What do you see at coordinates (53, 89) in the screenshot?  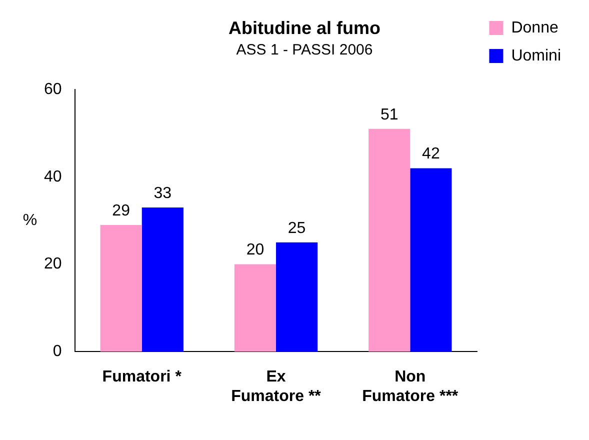 I see `y-tick-label: 60` at bounding box center [53, 89].